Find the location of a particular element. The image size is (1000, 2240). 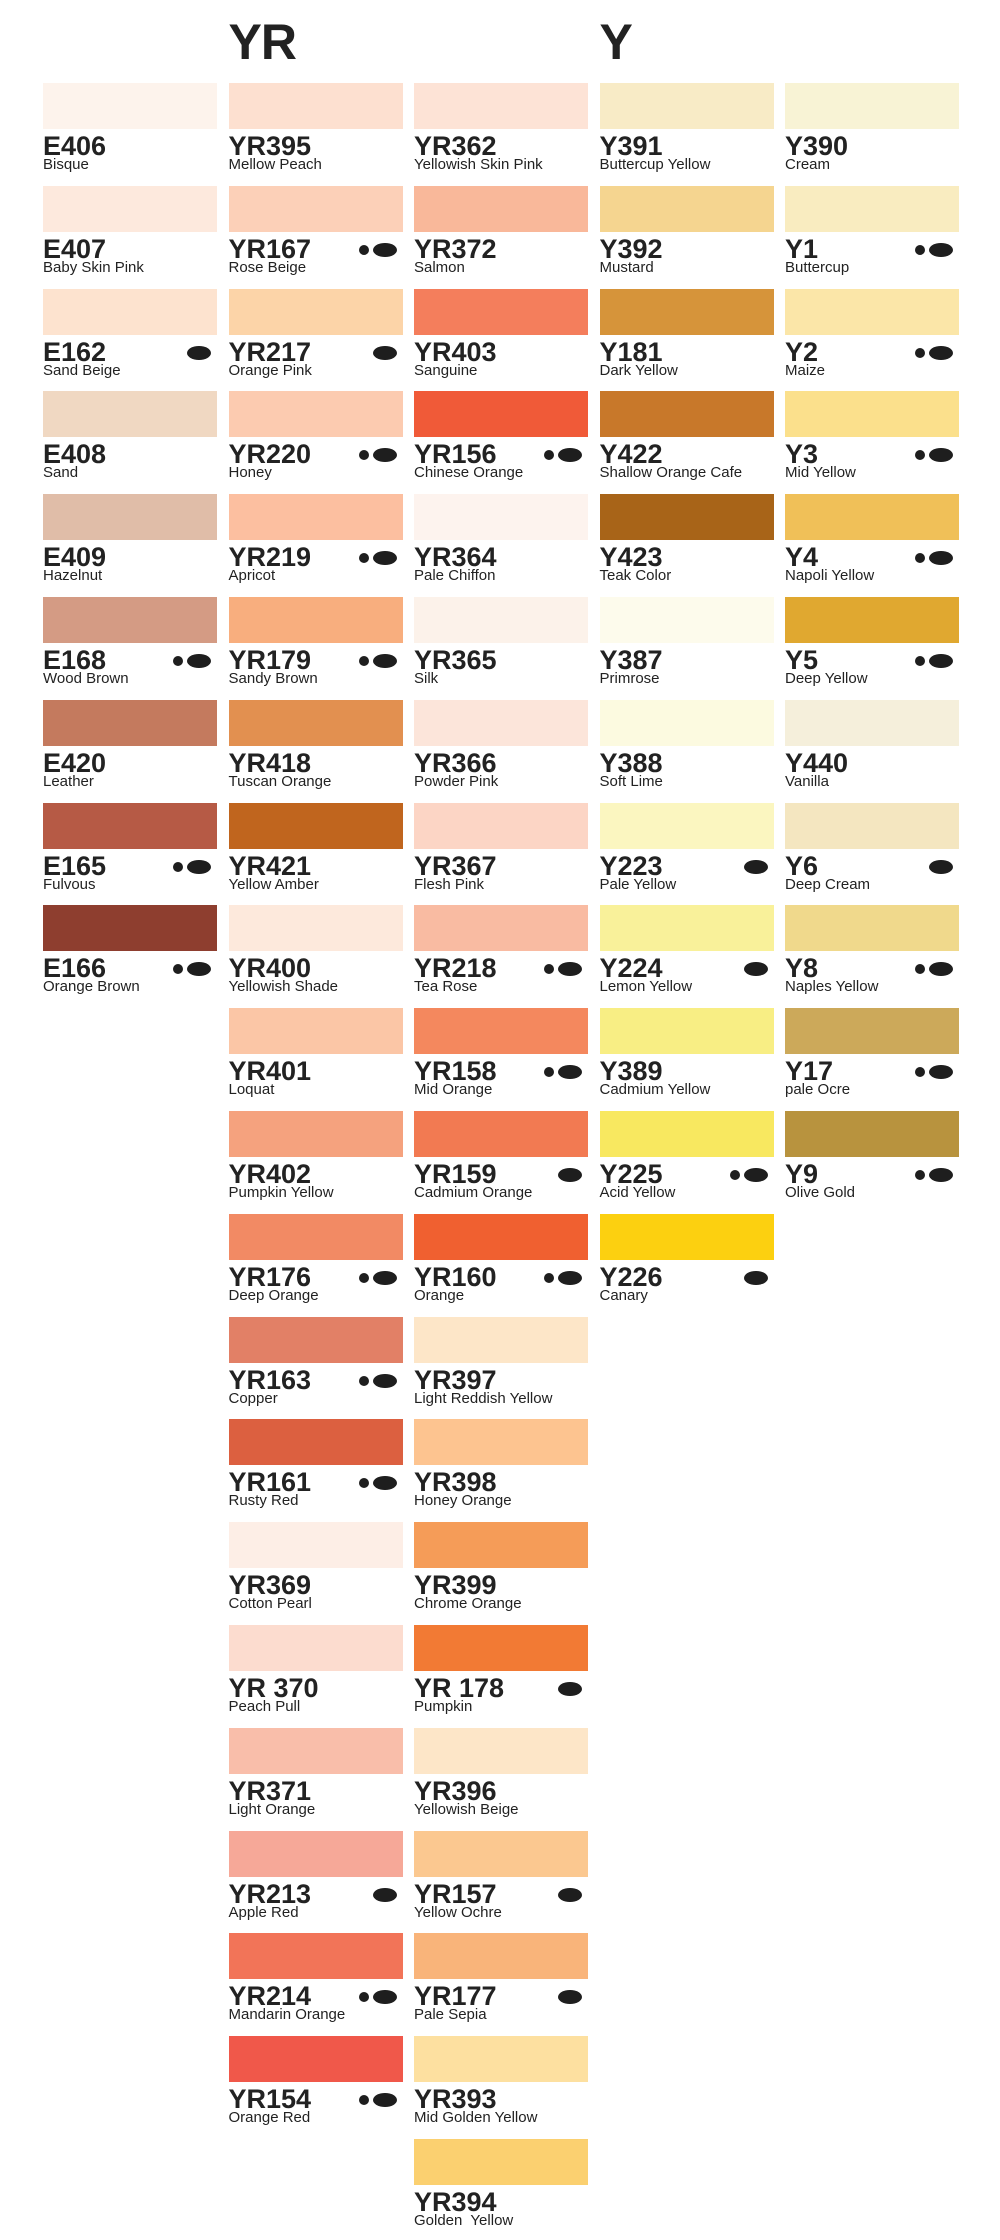

color-name: Mid Orange is located at coordinates (453, 1090).